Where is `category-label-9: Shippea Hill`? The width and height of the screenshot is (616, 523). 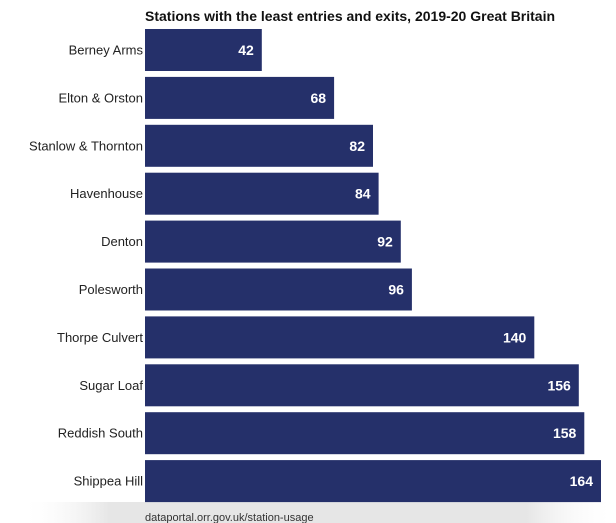 category-label-9: Shippea Hill is located at coordinates (108, 481).